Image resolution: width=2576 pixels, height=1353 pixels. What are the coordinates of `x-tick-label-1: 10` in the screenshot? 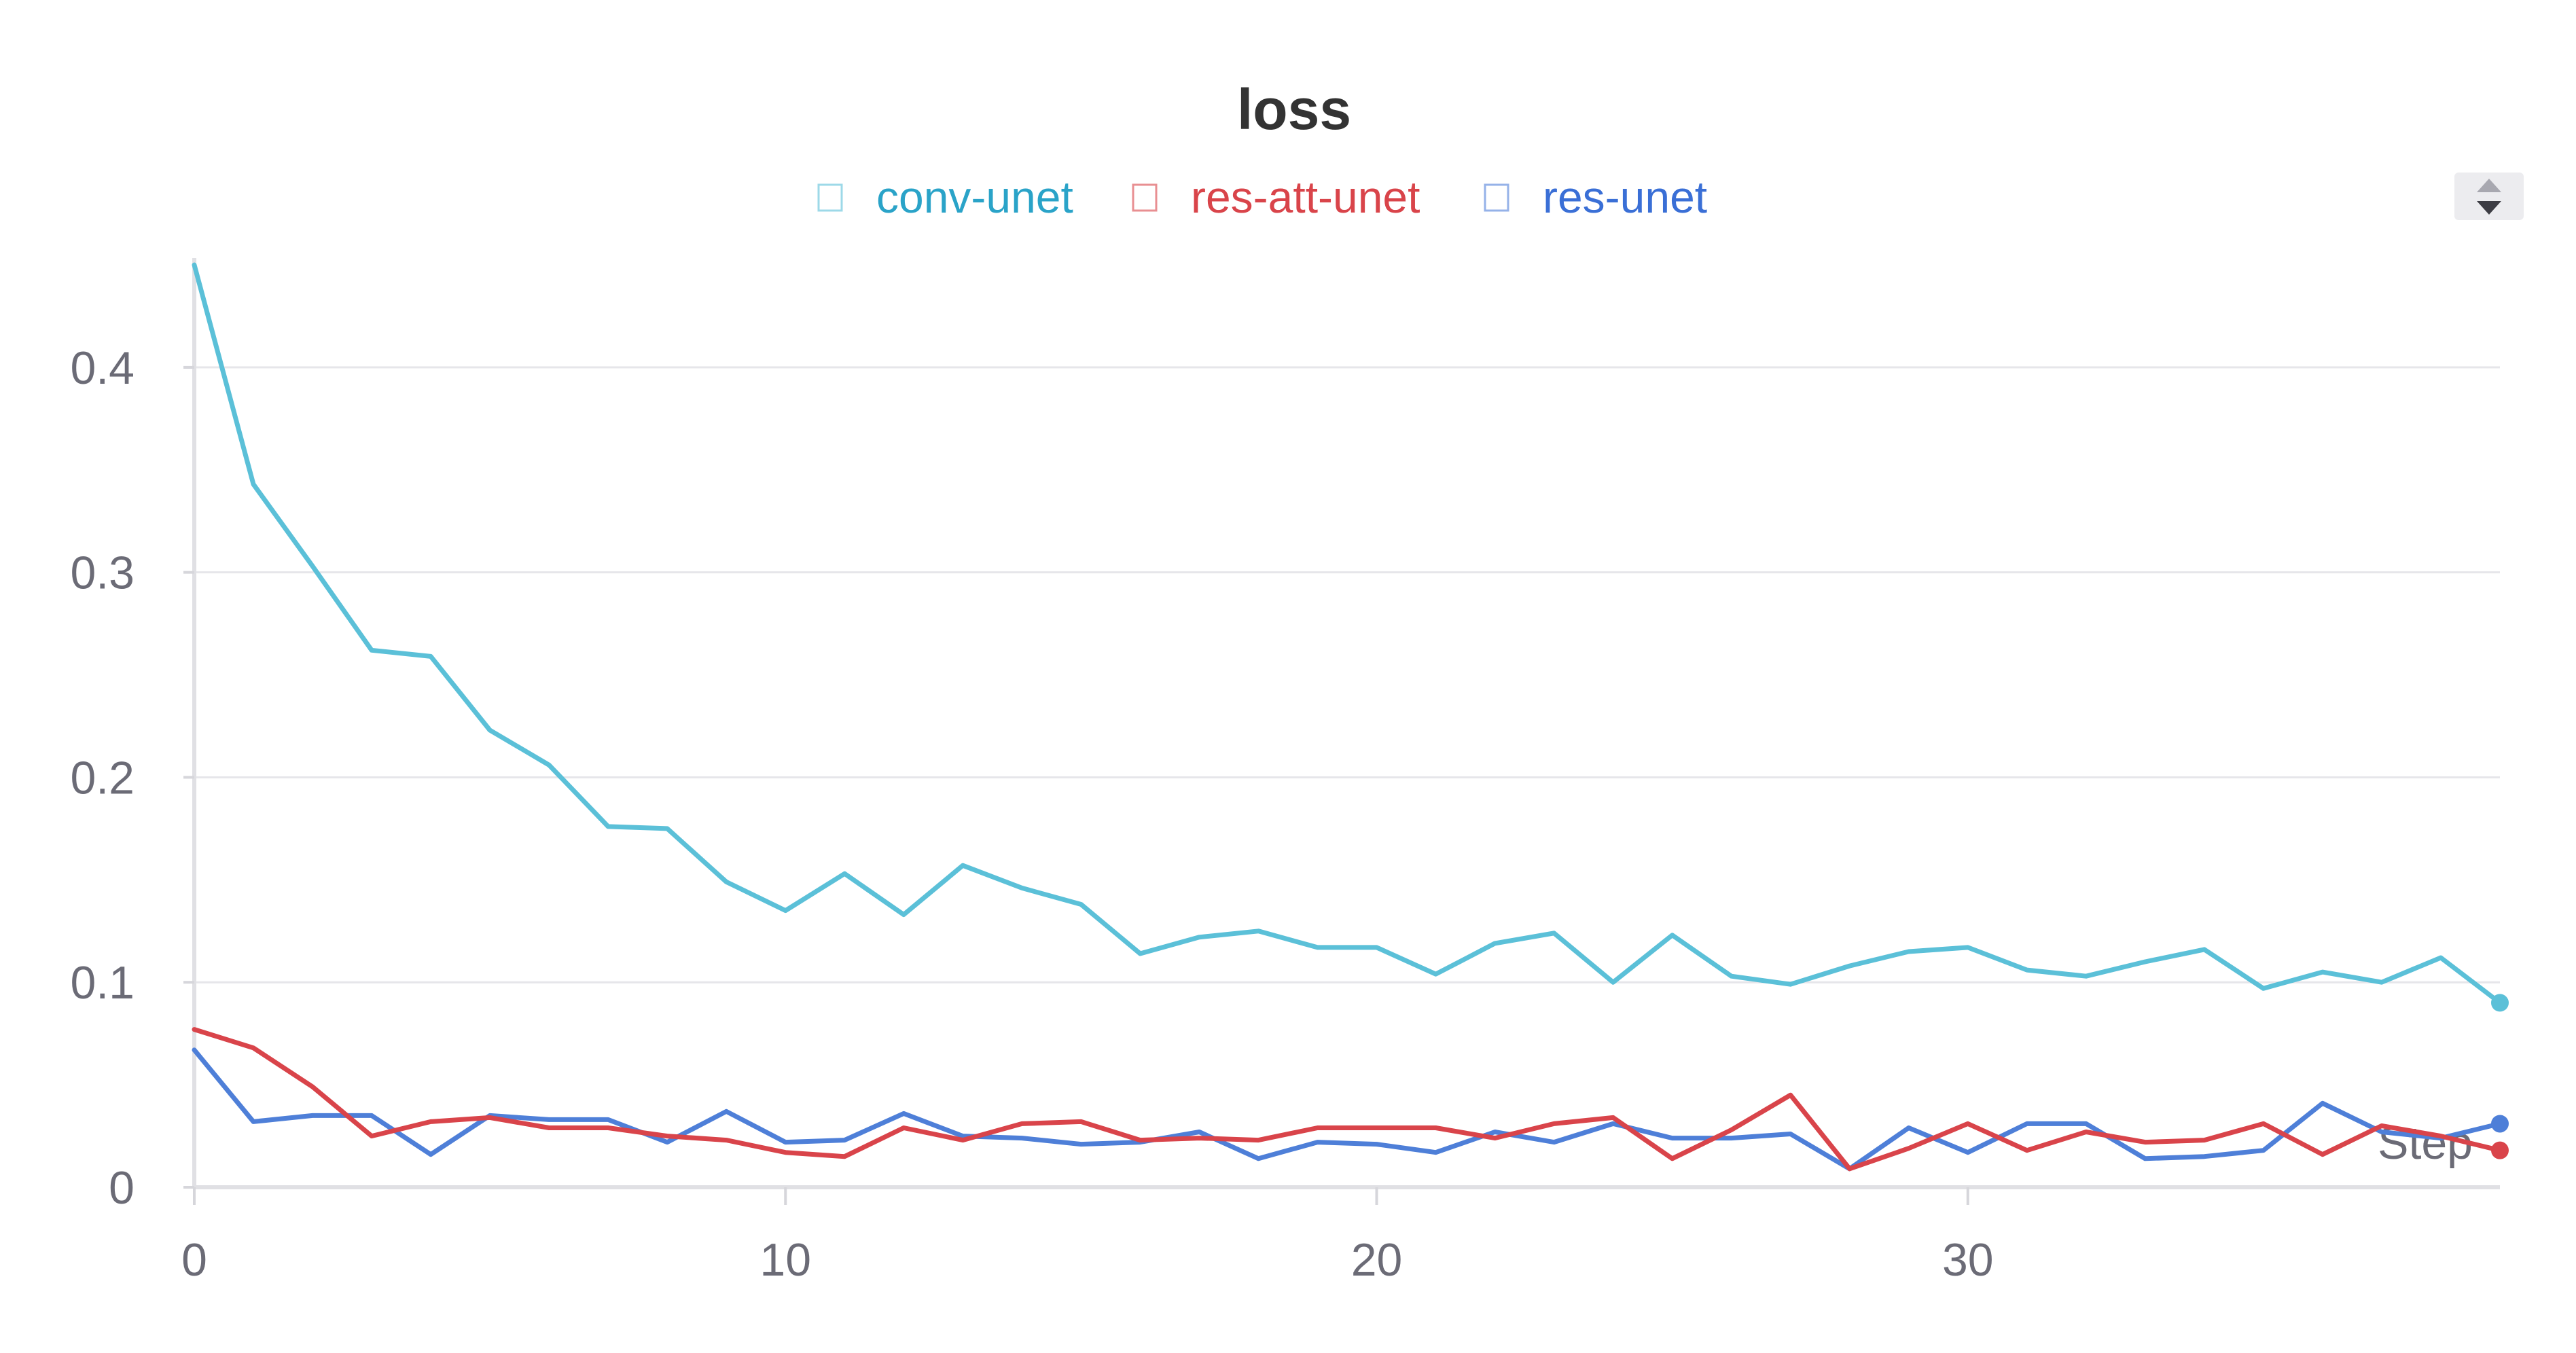 It's located at (785, 1260).